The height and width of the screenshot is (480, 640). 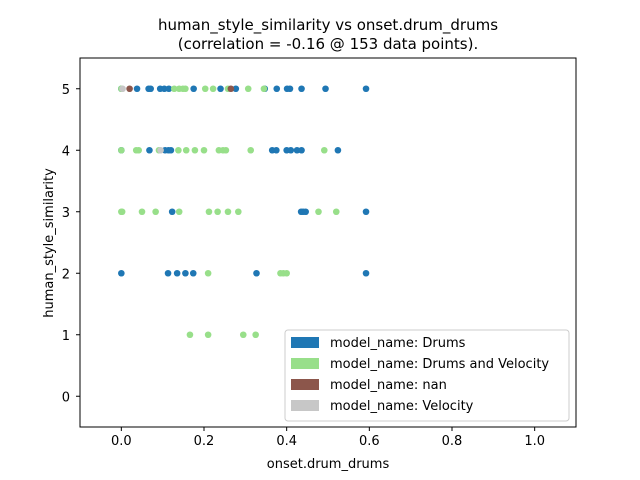 What do you see at coordinates (66, 397) in the screenshot?
I see `y-tick-label: 0` at bounding box center [66, 397].